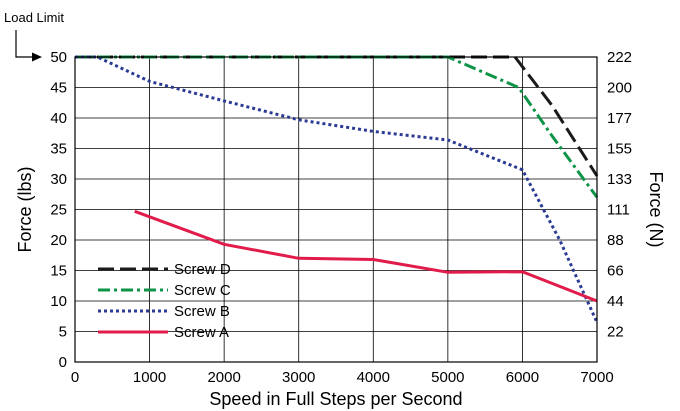 This screenshot has height=411, width=680. What do you see at coordinates (58, 88) in the screenshot?
I see `y-tick-label: 45` at bounding box center [58, 88].